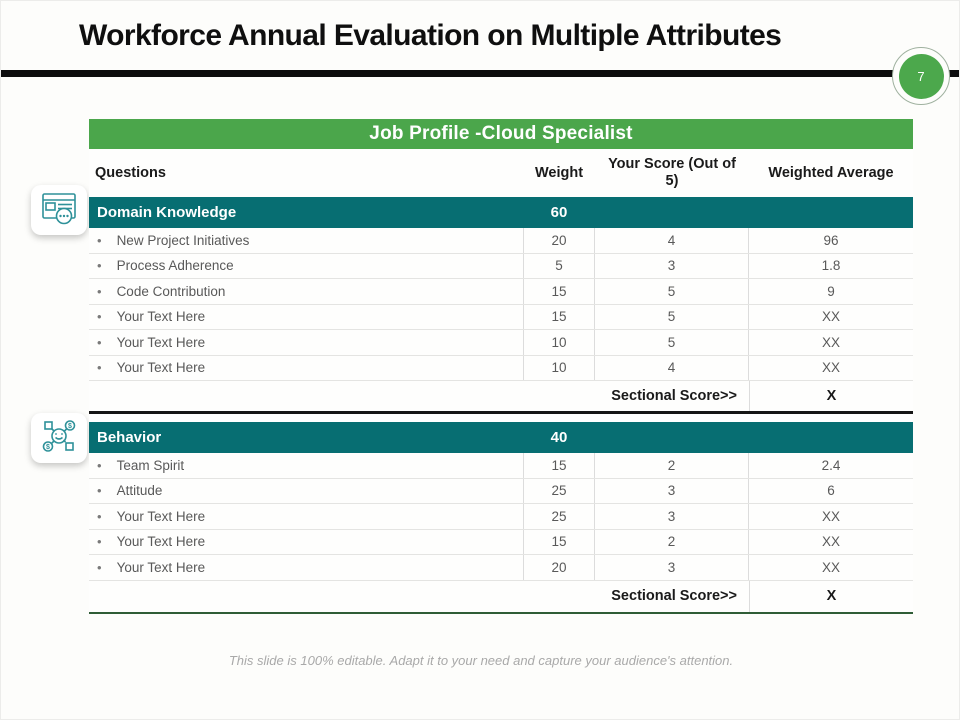 This screenshot has height=720, width=960. Describe the element at coordinates (831, 240) in the screenshot. I see `weighted-average-value: 96` at that location.